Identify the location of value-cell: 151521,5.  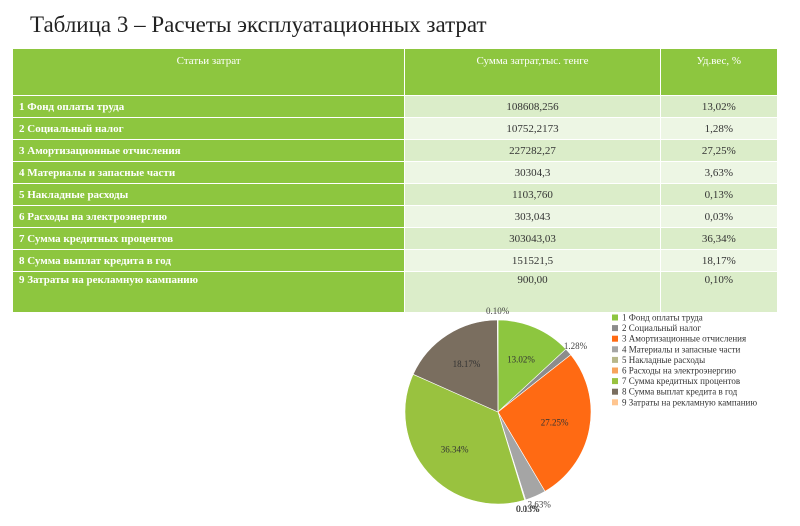
(532, 260).